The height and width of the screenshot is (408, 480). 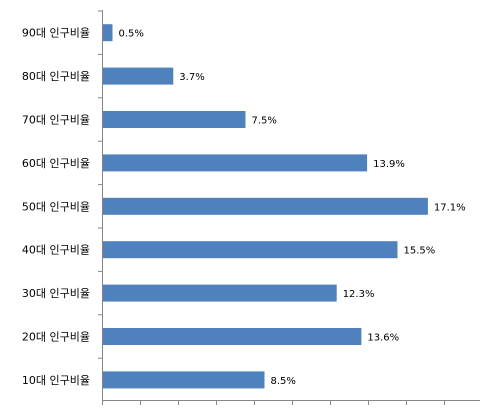 I want to click on category-label: 90대 인구비율, so click(x=56, y=33).